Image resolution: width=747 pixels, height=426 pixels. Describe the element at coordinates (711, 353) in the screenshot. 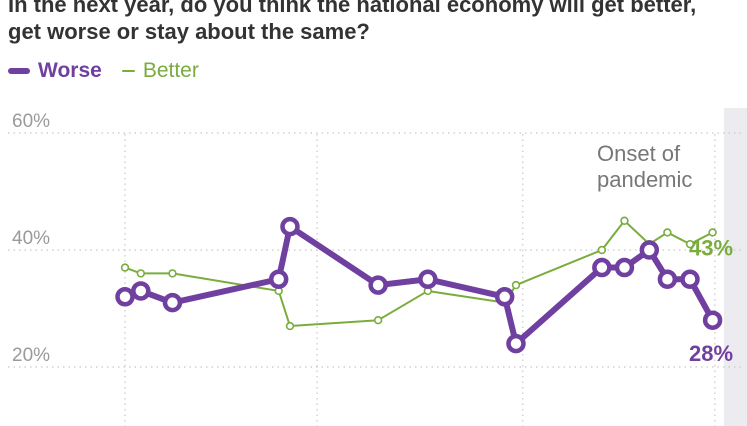

I see `end-label-worse: 28%` at that location.